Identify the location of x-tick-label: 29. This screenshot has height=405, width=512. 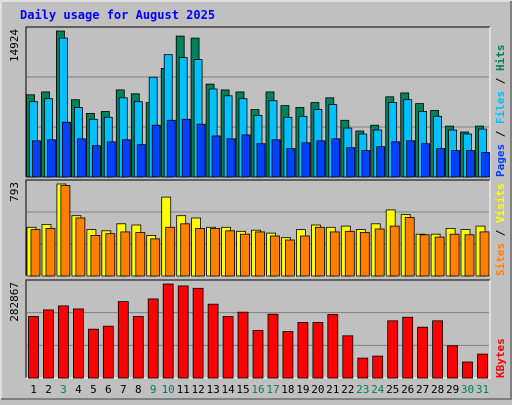
(452, 389).